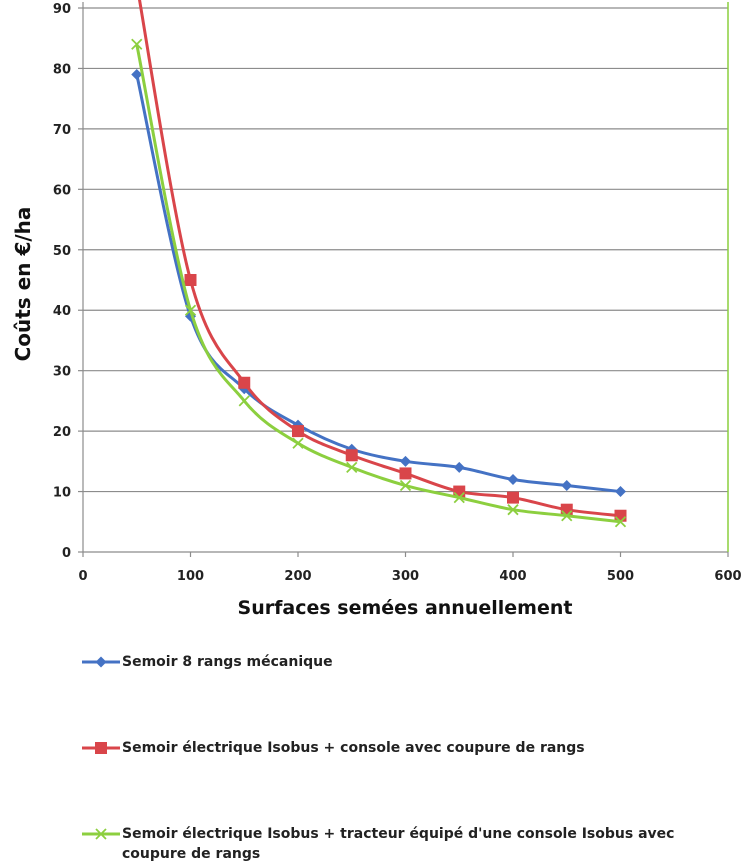  Describe the element at coordinates (66, 553) in the screenshot. I see `y-tick-label-0: 0` at that location.